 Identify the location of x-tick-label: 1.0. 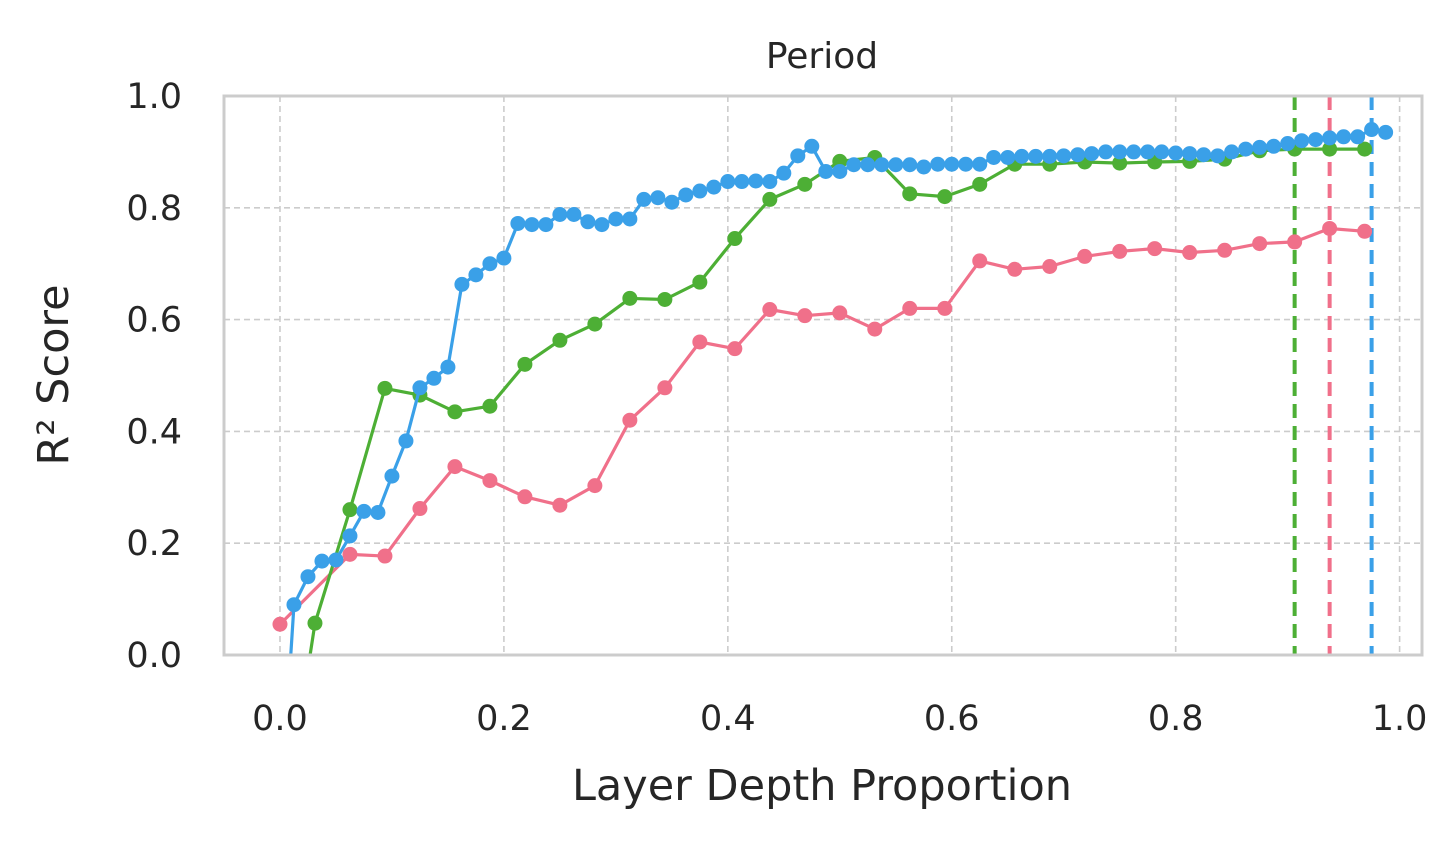
(1400, 719).